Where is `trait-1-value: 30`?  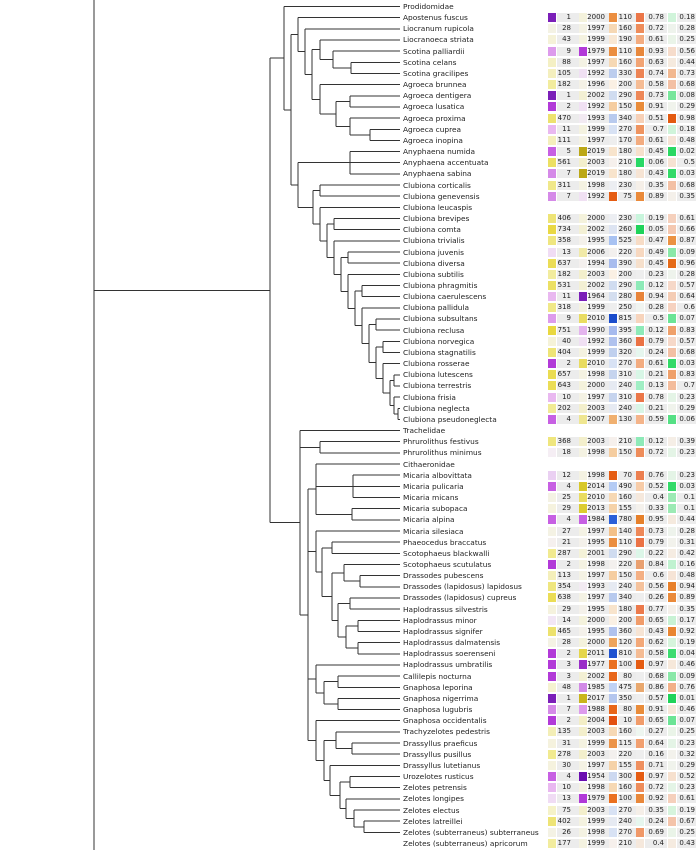
trait-1-value: 30 is located at coordinates (566, 764).